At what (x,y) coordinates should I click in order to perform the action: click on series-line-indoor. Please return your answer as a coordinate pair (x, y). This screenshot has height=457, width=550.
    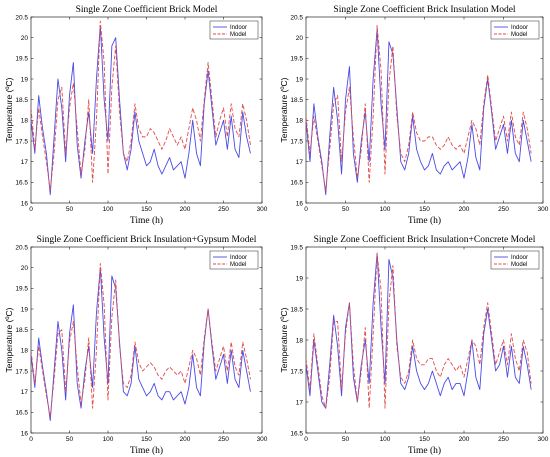
    Looking at the image, I should click on (141, 344).